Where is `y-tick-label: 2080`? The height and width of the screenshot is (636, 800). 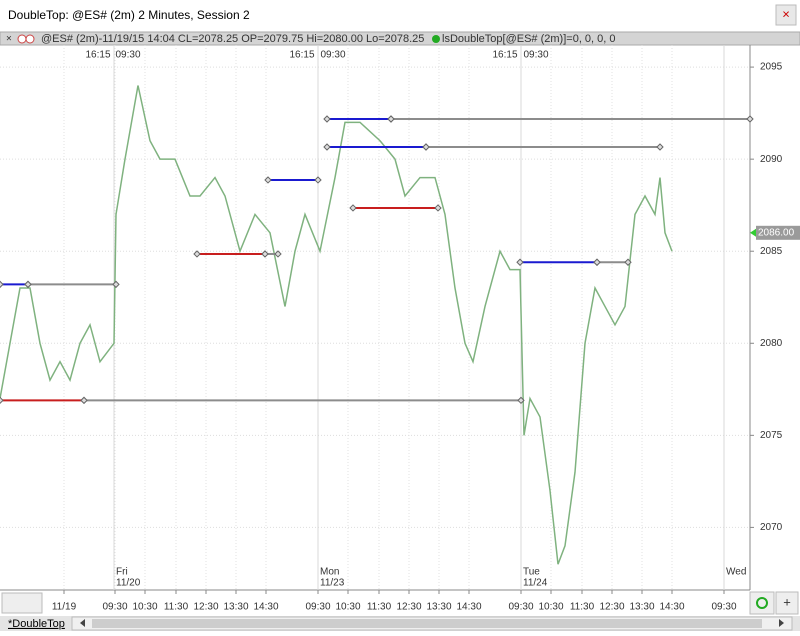 y-tick-label: 2080 is located at coordinates (771, 343).